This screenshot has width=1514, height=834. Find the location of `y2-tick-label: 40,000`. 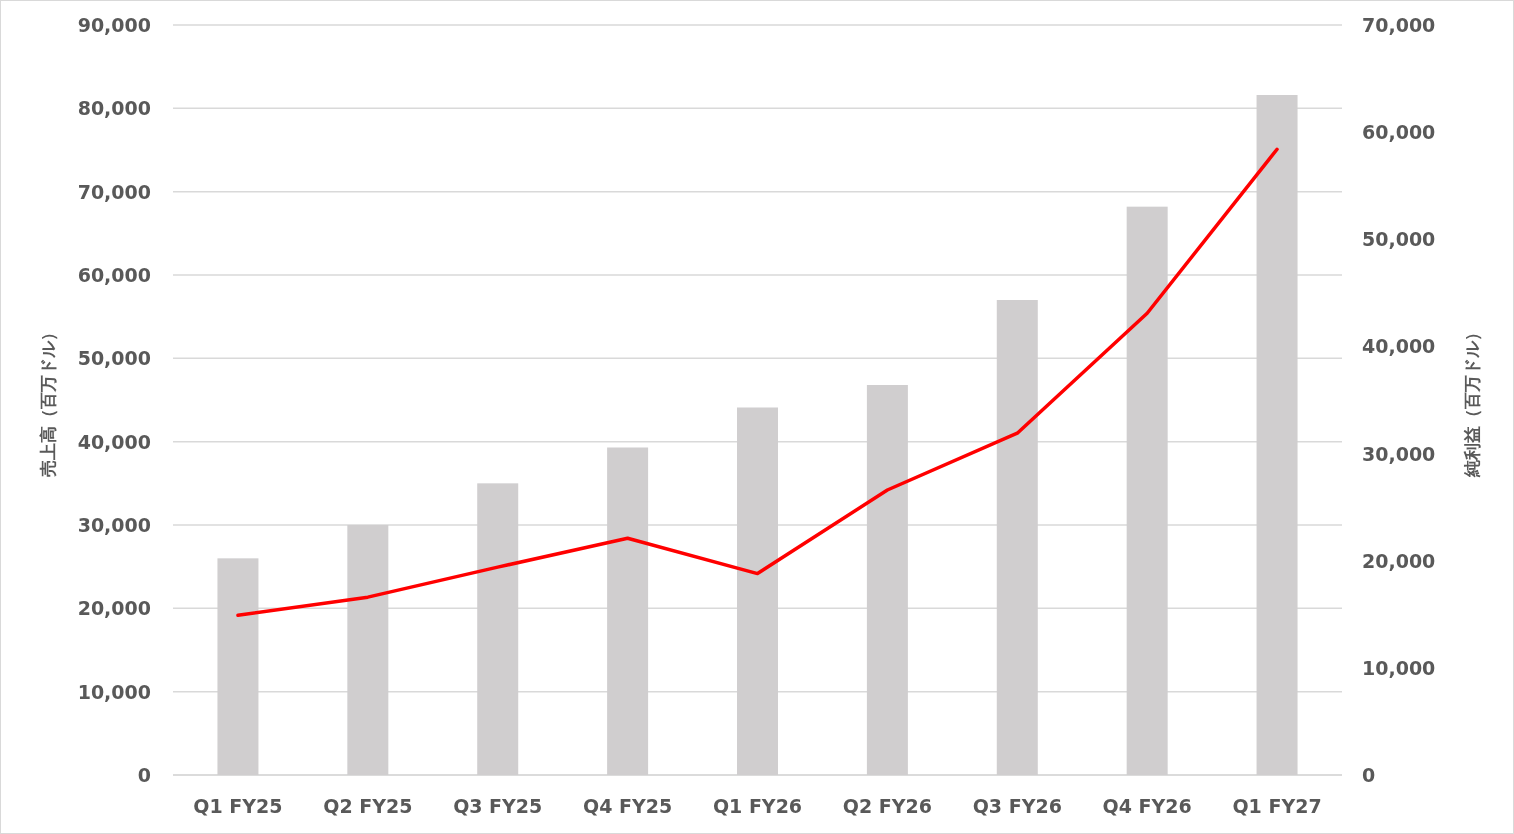

y2-tick-label: 40,000 is located at coordinates (1399, 346).